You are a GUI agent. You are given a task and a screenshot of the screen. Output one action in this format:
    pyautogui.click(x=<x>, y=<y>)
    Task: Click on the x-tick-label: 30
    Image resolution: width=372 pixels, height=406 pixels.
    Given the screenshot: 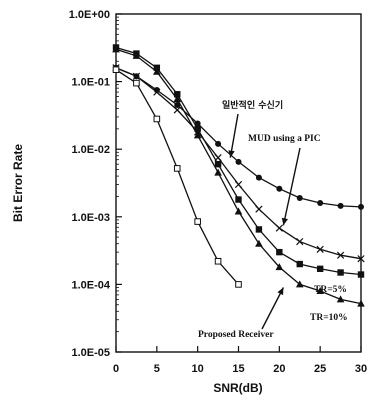 What is the action you would take?
    pyautogui.click(x=361, y=369)
    